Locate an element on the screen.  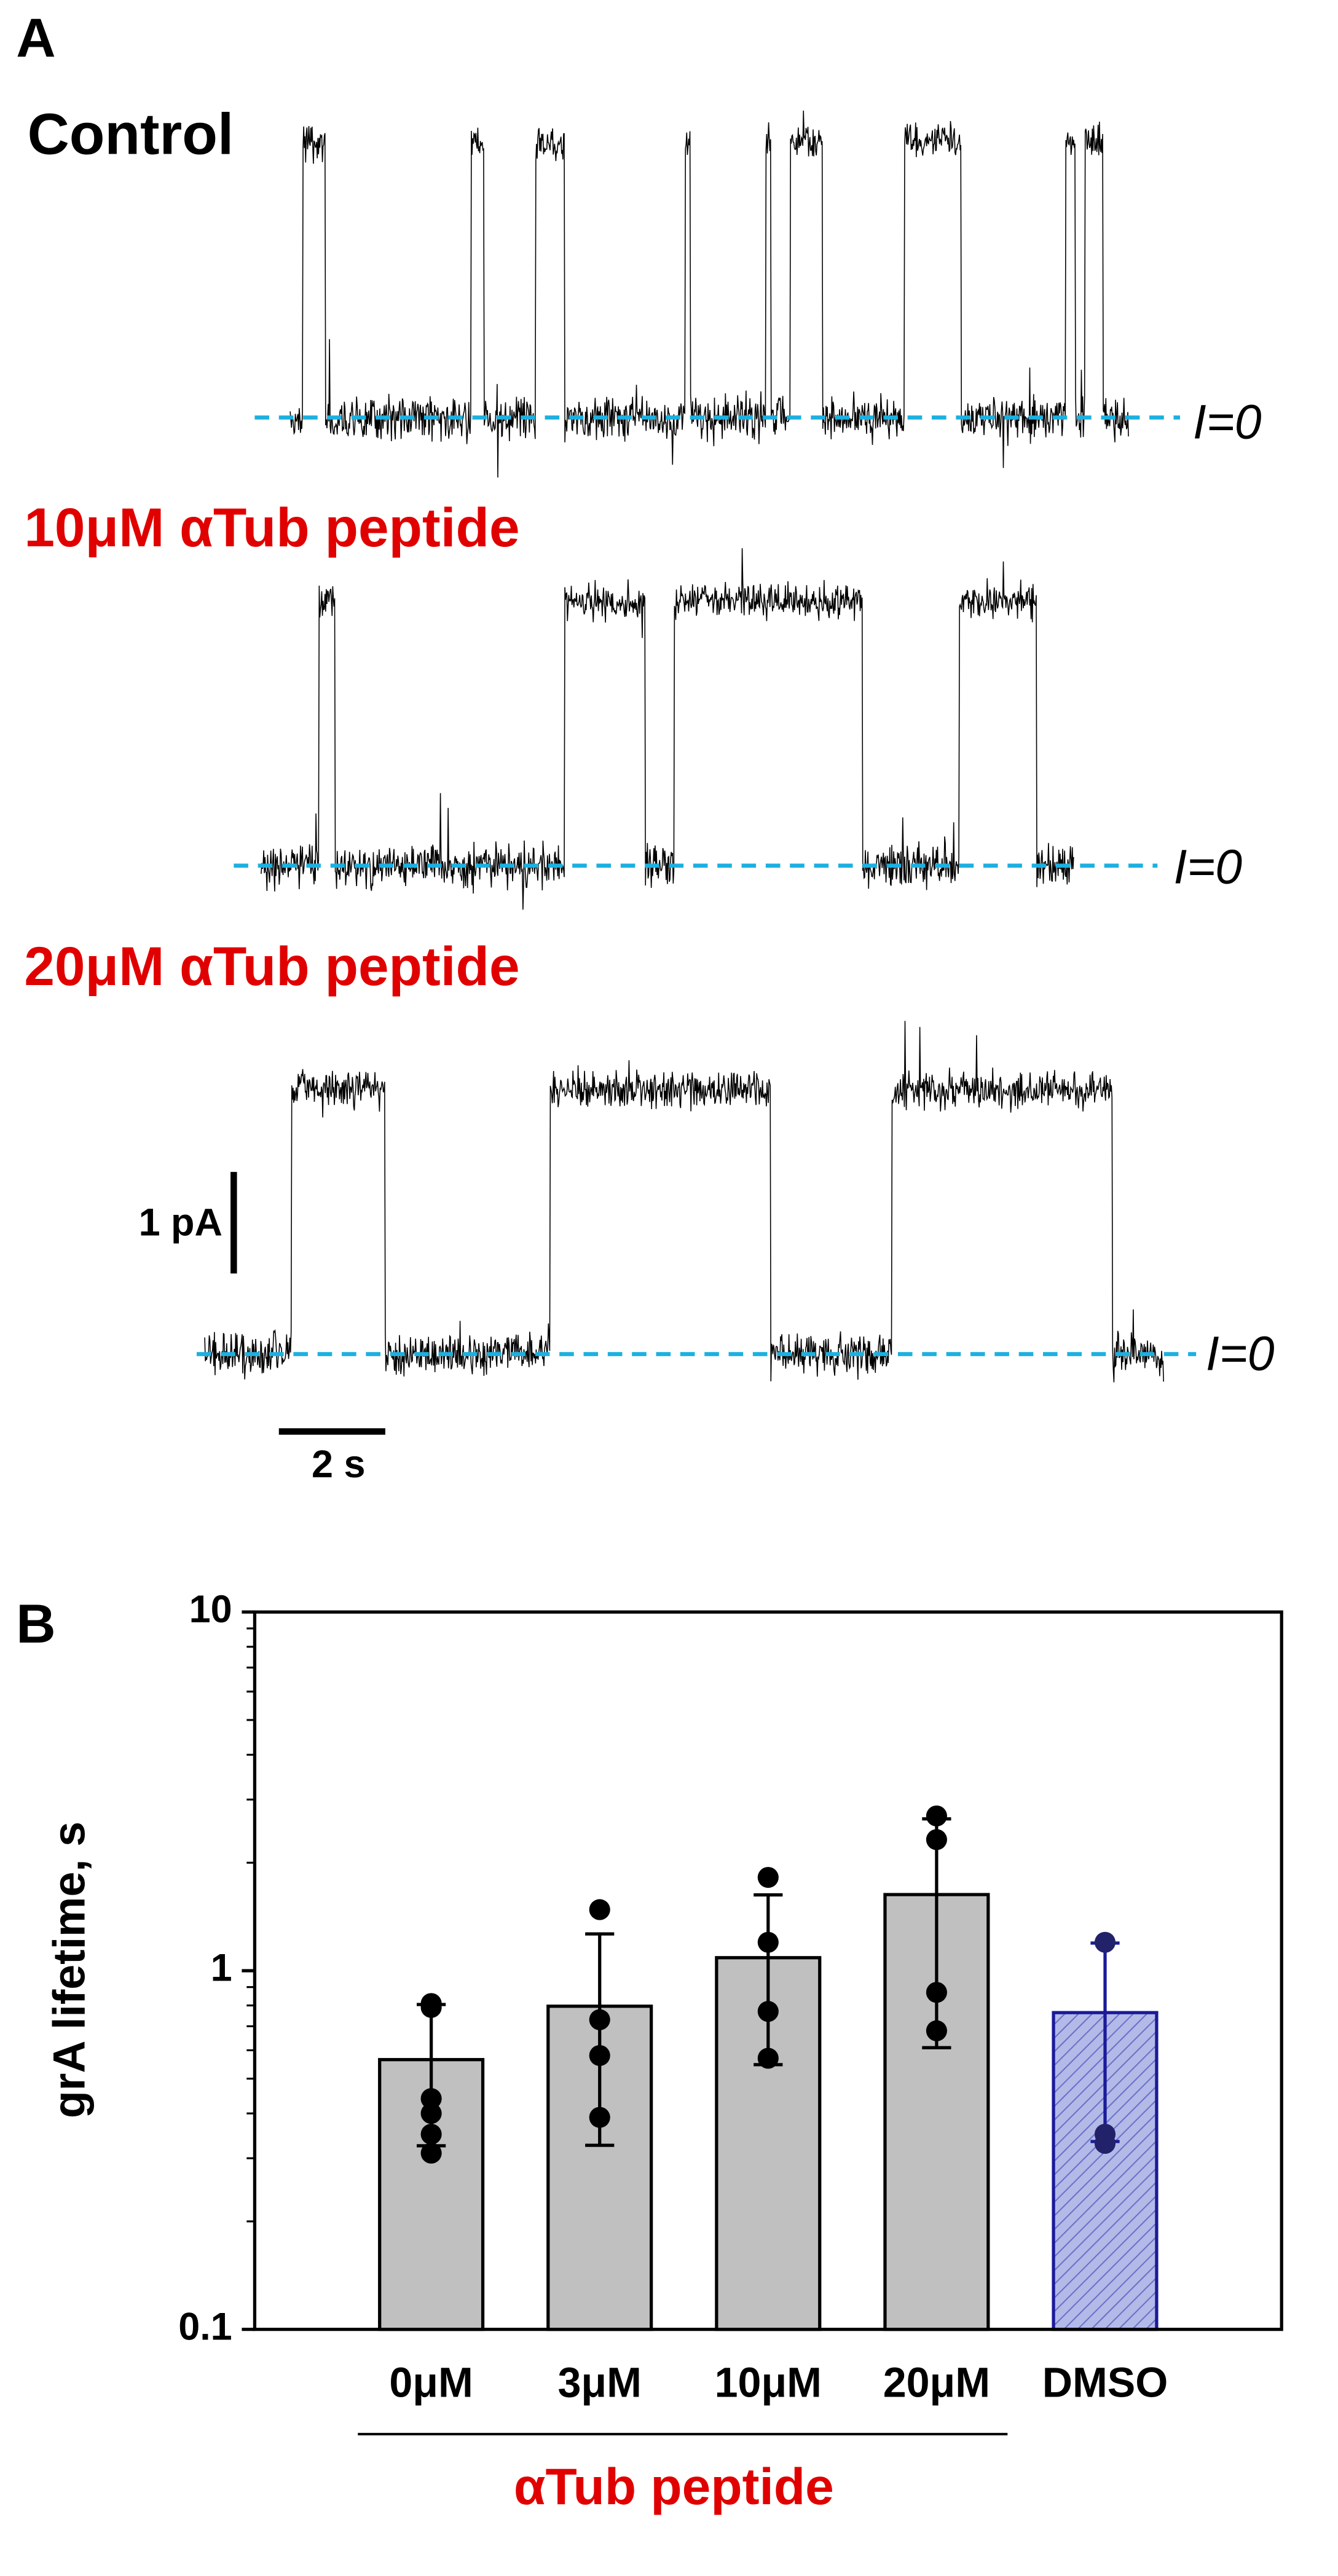
trace-label: Control is located at coordinates (131, 135).